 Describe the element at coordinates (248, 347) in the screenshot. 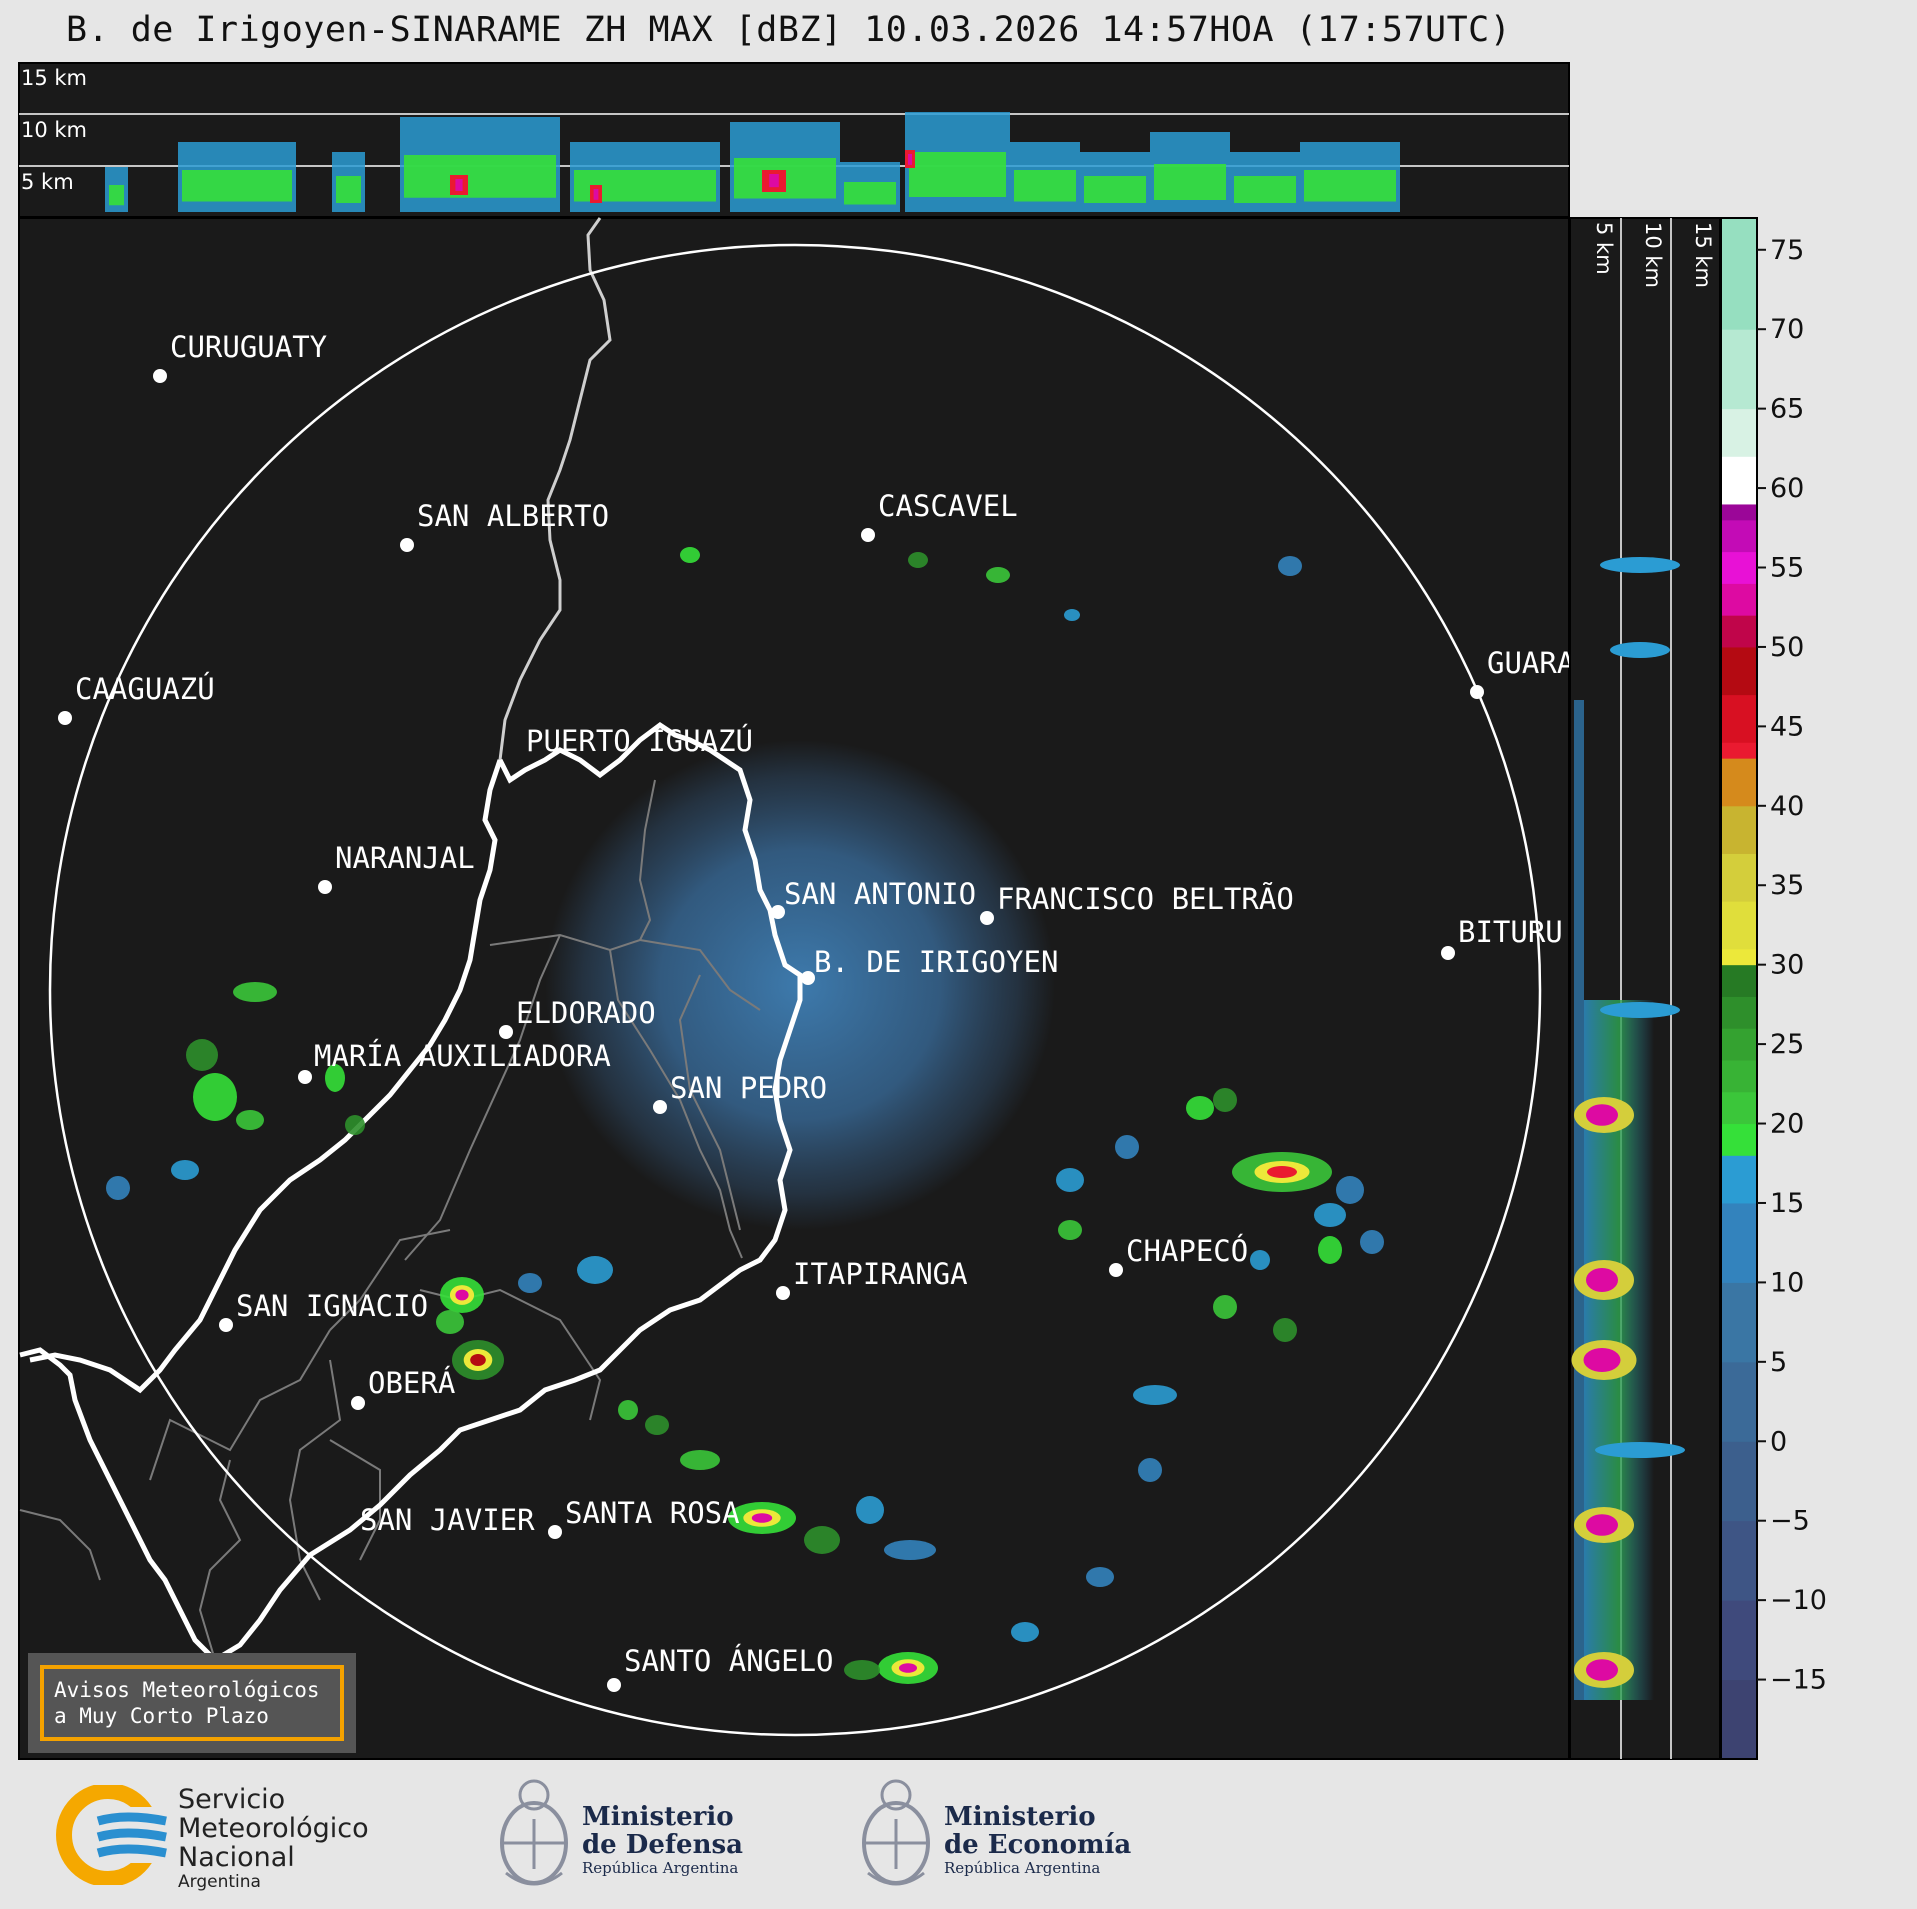

I see `city-label: CURUGUATY` at that location.